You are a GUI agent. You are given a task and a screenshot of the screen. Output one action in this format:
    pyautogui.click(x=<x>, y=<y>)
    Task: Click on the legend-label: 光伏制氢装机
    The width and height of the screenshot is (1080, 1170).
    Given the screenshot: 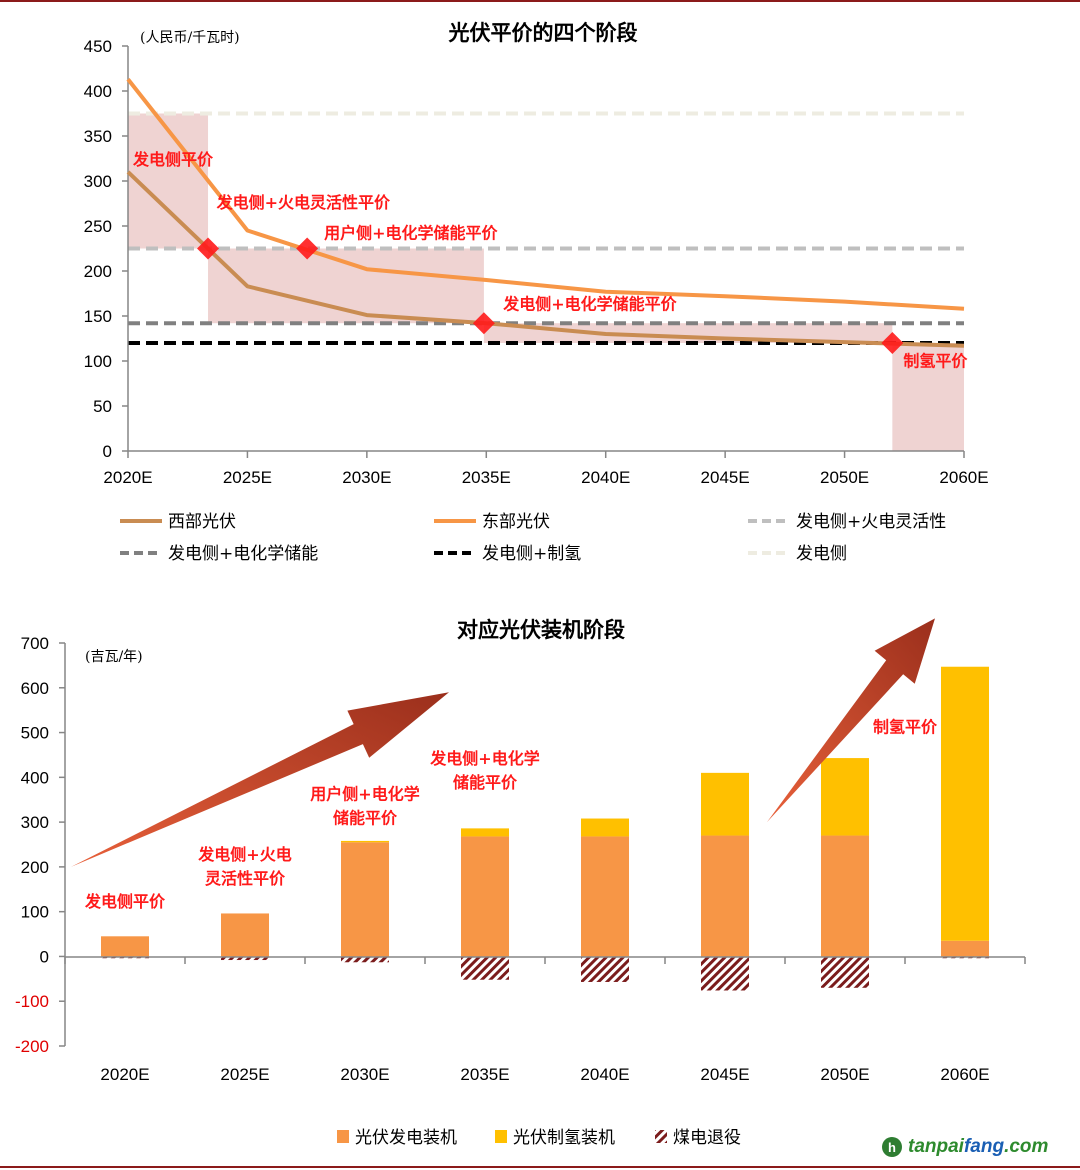 What is the action you would take?
    pyautogui.click(x=564, y=1138)
    